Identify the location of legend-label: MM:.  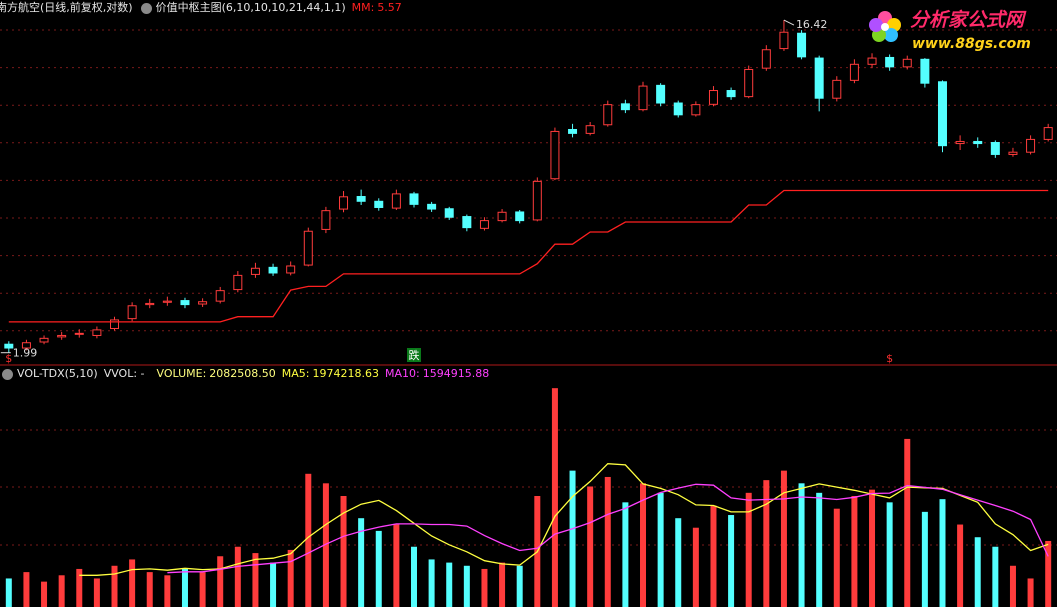
(363, 7).